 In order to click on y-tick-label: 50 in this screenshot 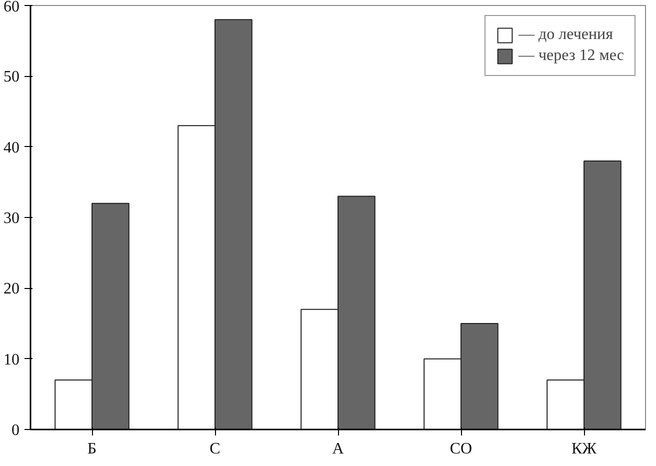, I will do `click(12, 77)`.